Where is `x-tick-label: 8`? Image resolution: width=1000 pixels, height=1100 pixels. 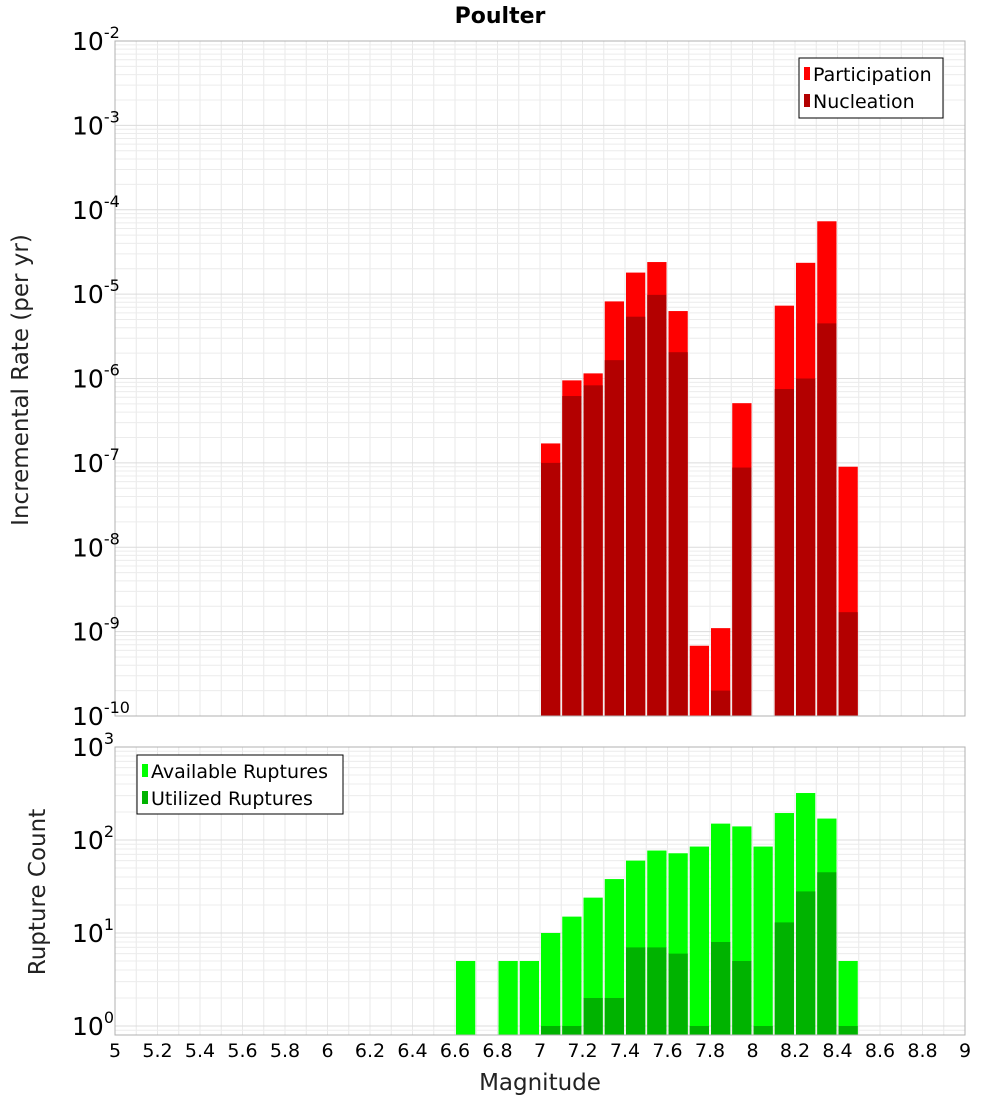
x-tick-label: 8 is located at coordinates (752, 1051).